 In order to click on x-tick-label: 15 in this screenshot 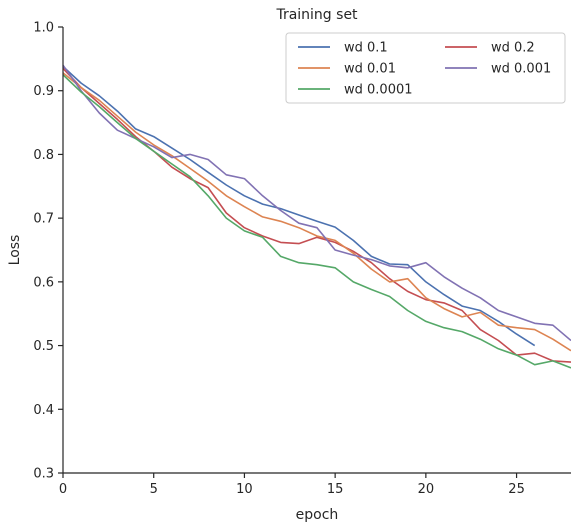, I will do `click(335, 489)`.